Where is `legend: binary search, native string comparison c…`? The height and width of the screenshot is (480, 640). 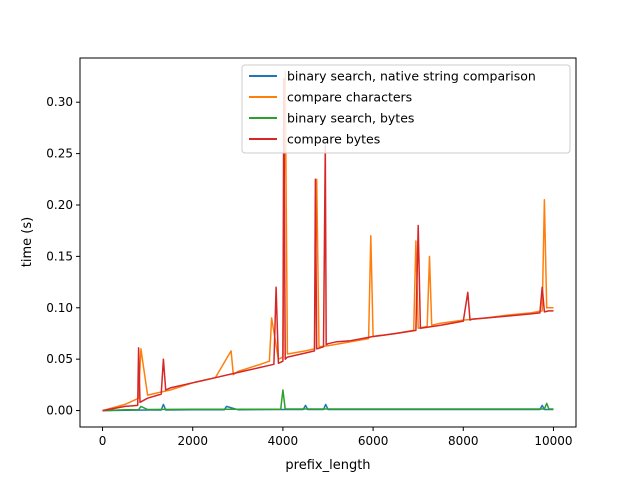
legend: binary search, native string comparison c… is located at coordinates (406, 109).